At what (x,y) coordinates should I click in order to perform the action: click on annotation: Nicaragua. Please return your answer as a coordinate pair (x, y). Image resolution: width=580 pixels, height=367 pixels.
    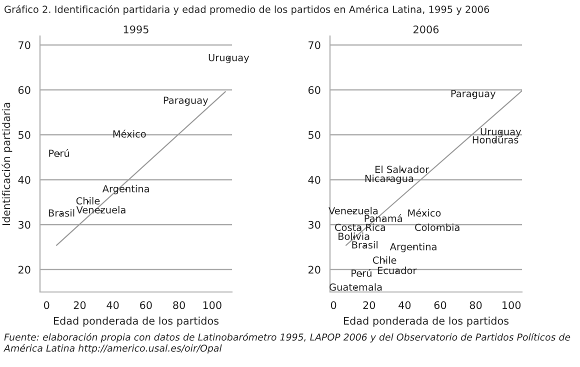
    Looking at the image, I should click on (389, 179).